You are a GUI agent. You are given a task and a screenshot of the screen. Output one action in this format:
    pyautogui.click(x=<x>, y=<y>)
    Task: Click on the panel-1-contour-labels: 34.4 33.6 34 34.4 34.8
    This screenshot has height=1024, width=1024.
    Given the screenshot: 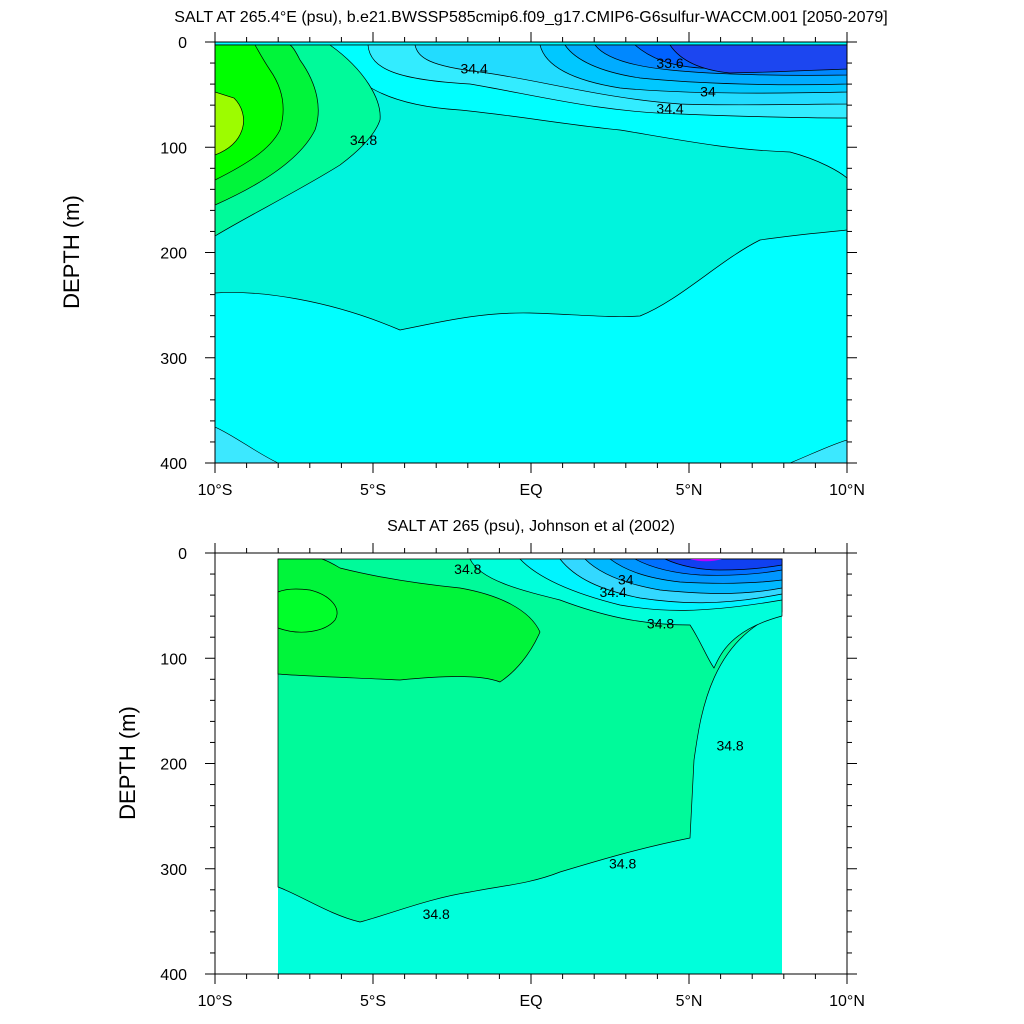 What is the action you would take?
    pyautogui.click(x=533, y=101)
    